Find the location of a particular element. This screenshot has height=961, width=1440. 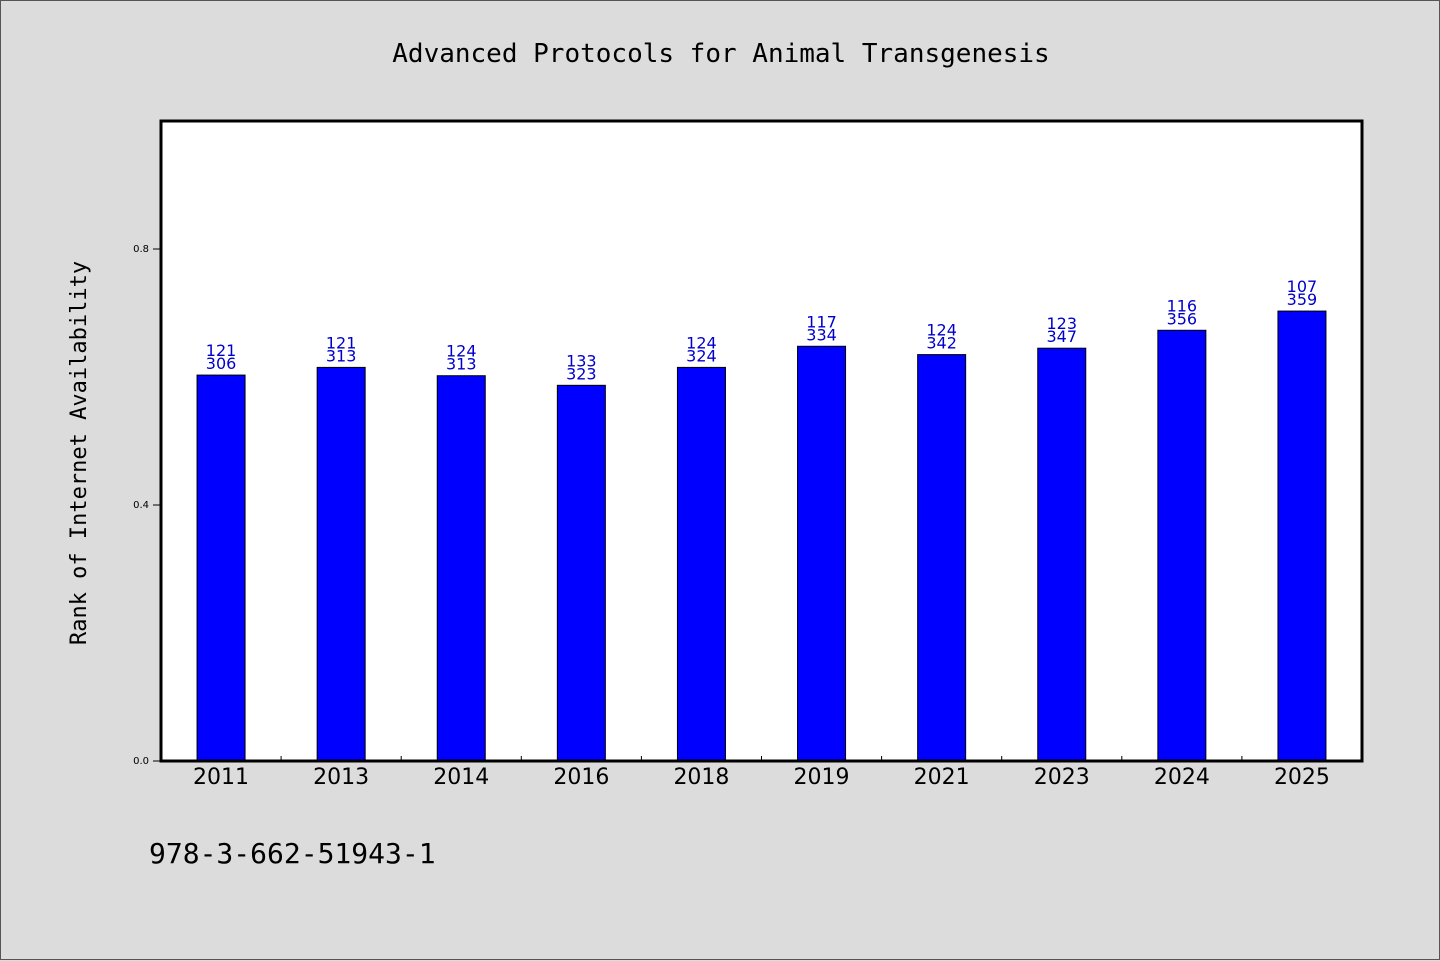

data-label-top-2021: 124 is located at coordinates (941, 330).